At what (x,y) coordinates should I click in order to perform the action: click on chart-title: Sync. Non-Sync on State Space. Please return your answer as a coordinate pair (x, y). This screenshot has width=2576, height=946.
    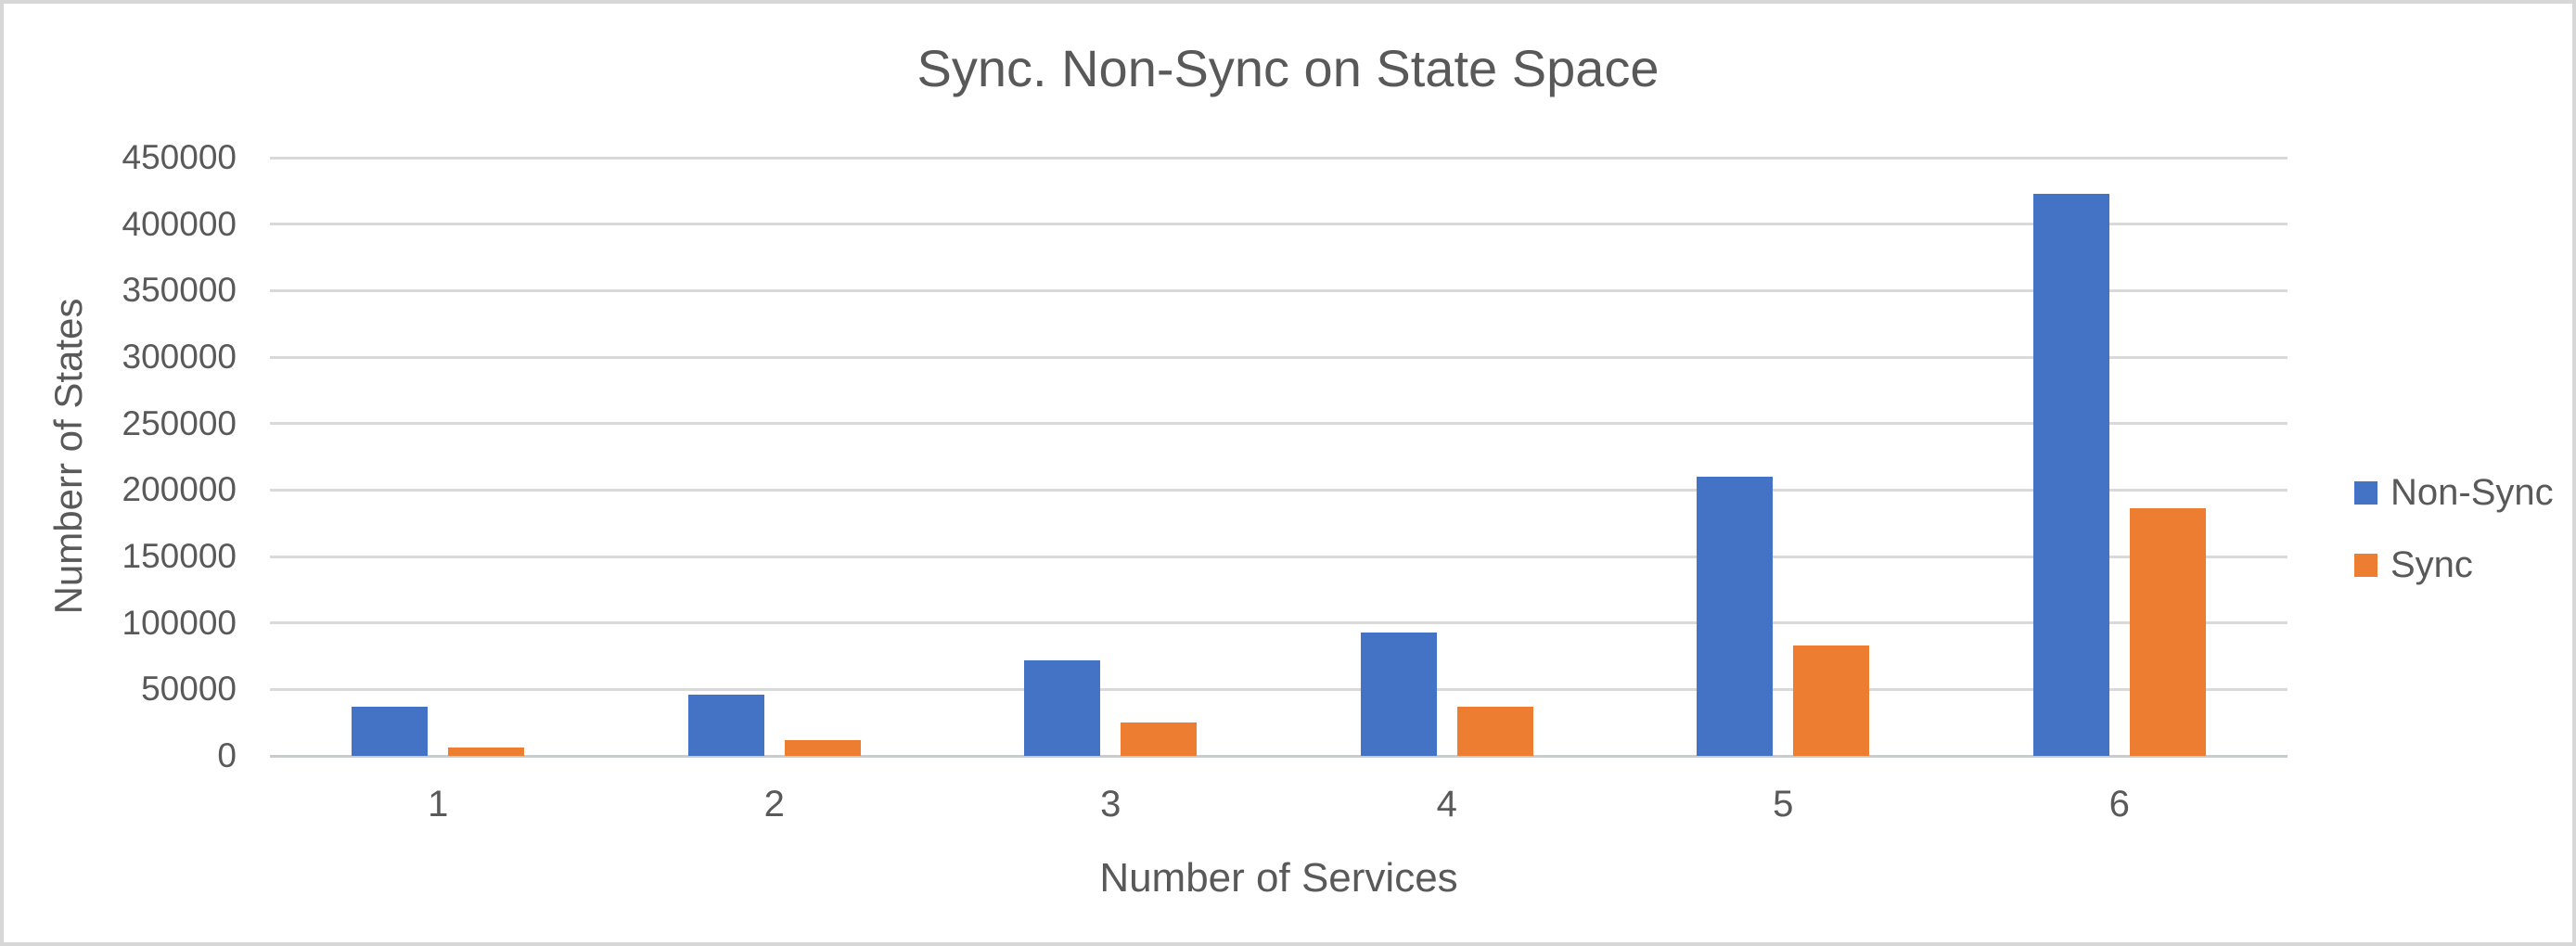
    Looking at the image, I should click on (1288, 68).